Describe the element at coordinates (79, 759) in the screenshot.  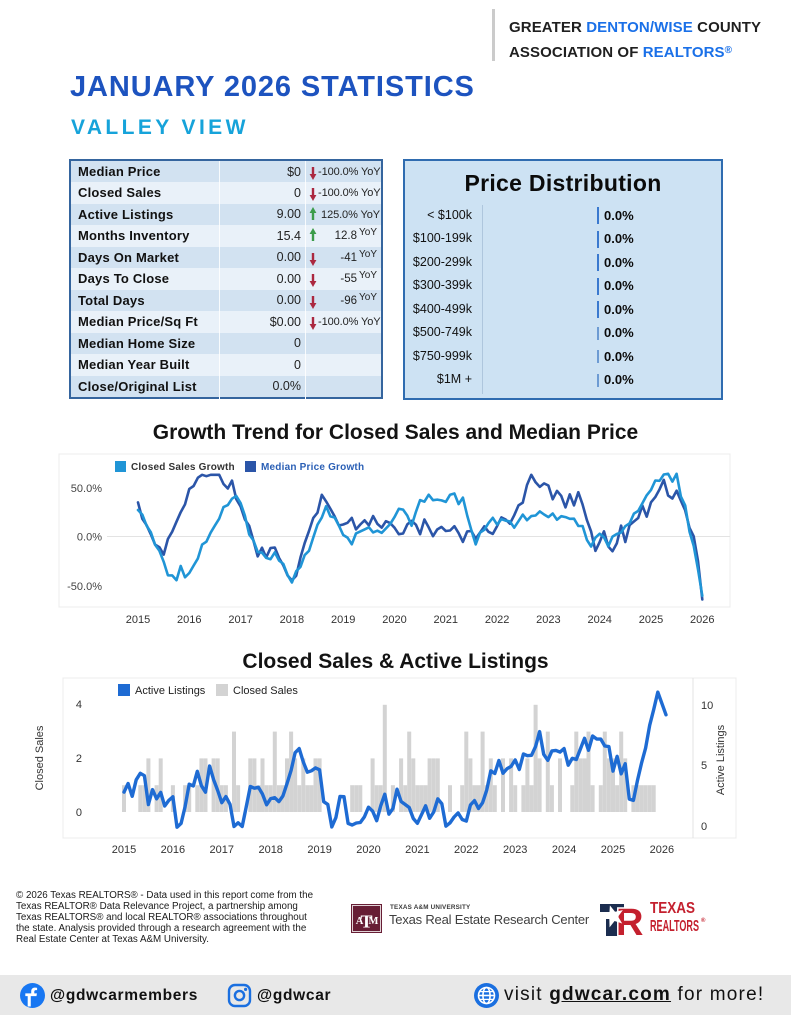
I see `svg-text: 2` at that location.